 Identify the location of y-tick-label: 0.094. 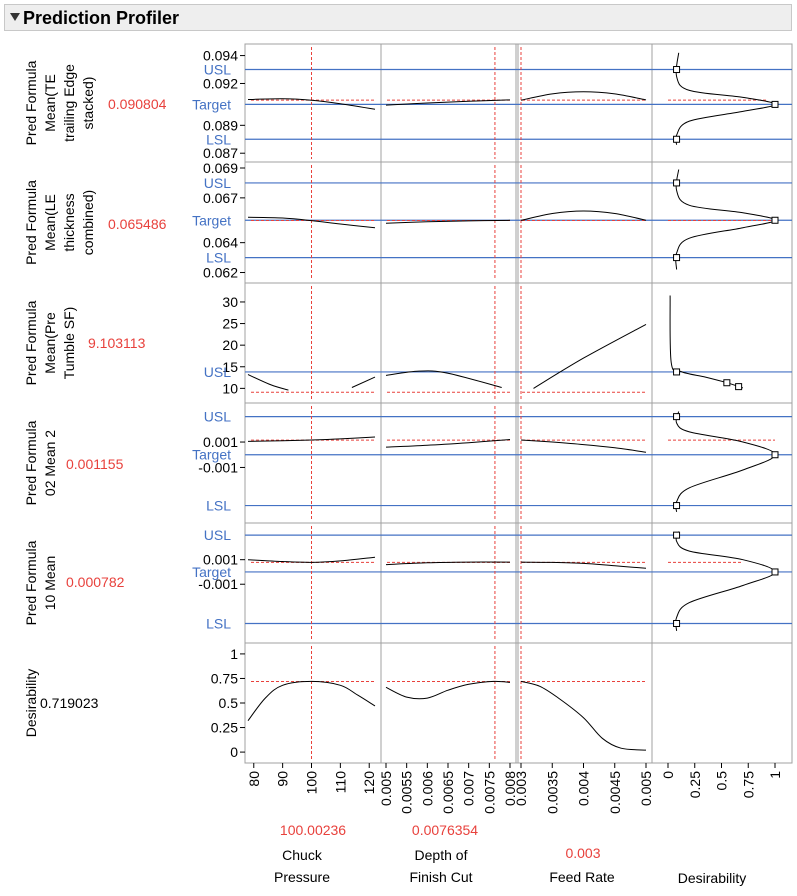
(220, 56).